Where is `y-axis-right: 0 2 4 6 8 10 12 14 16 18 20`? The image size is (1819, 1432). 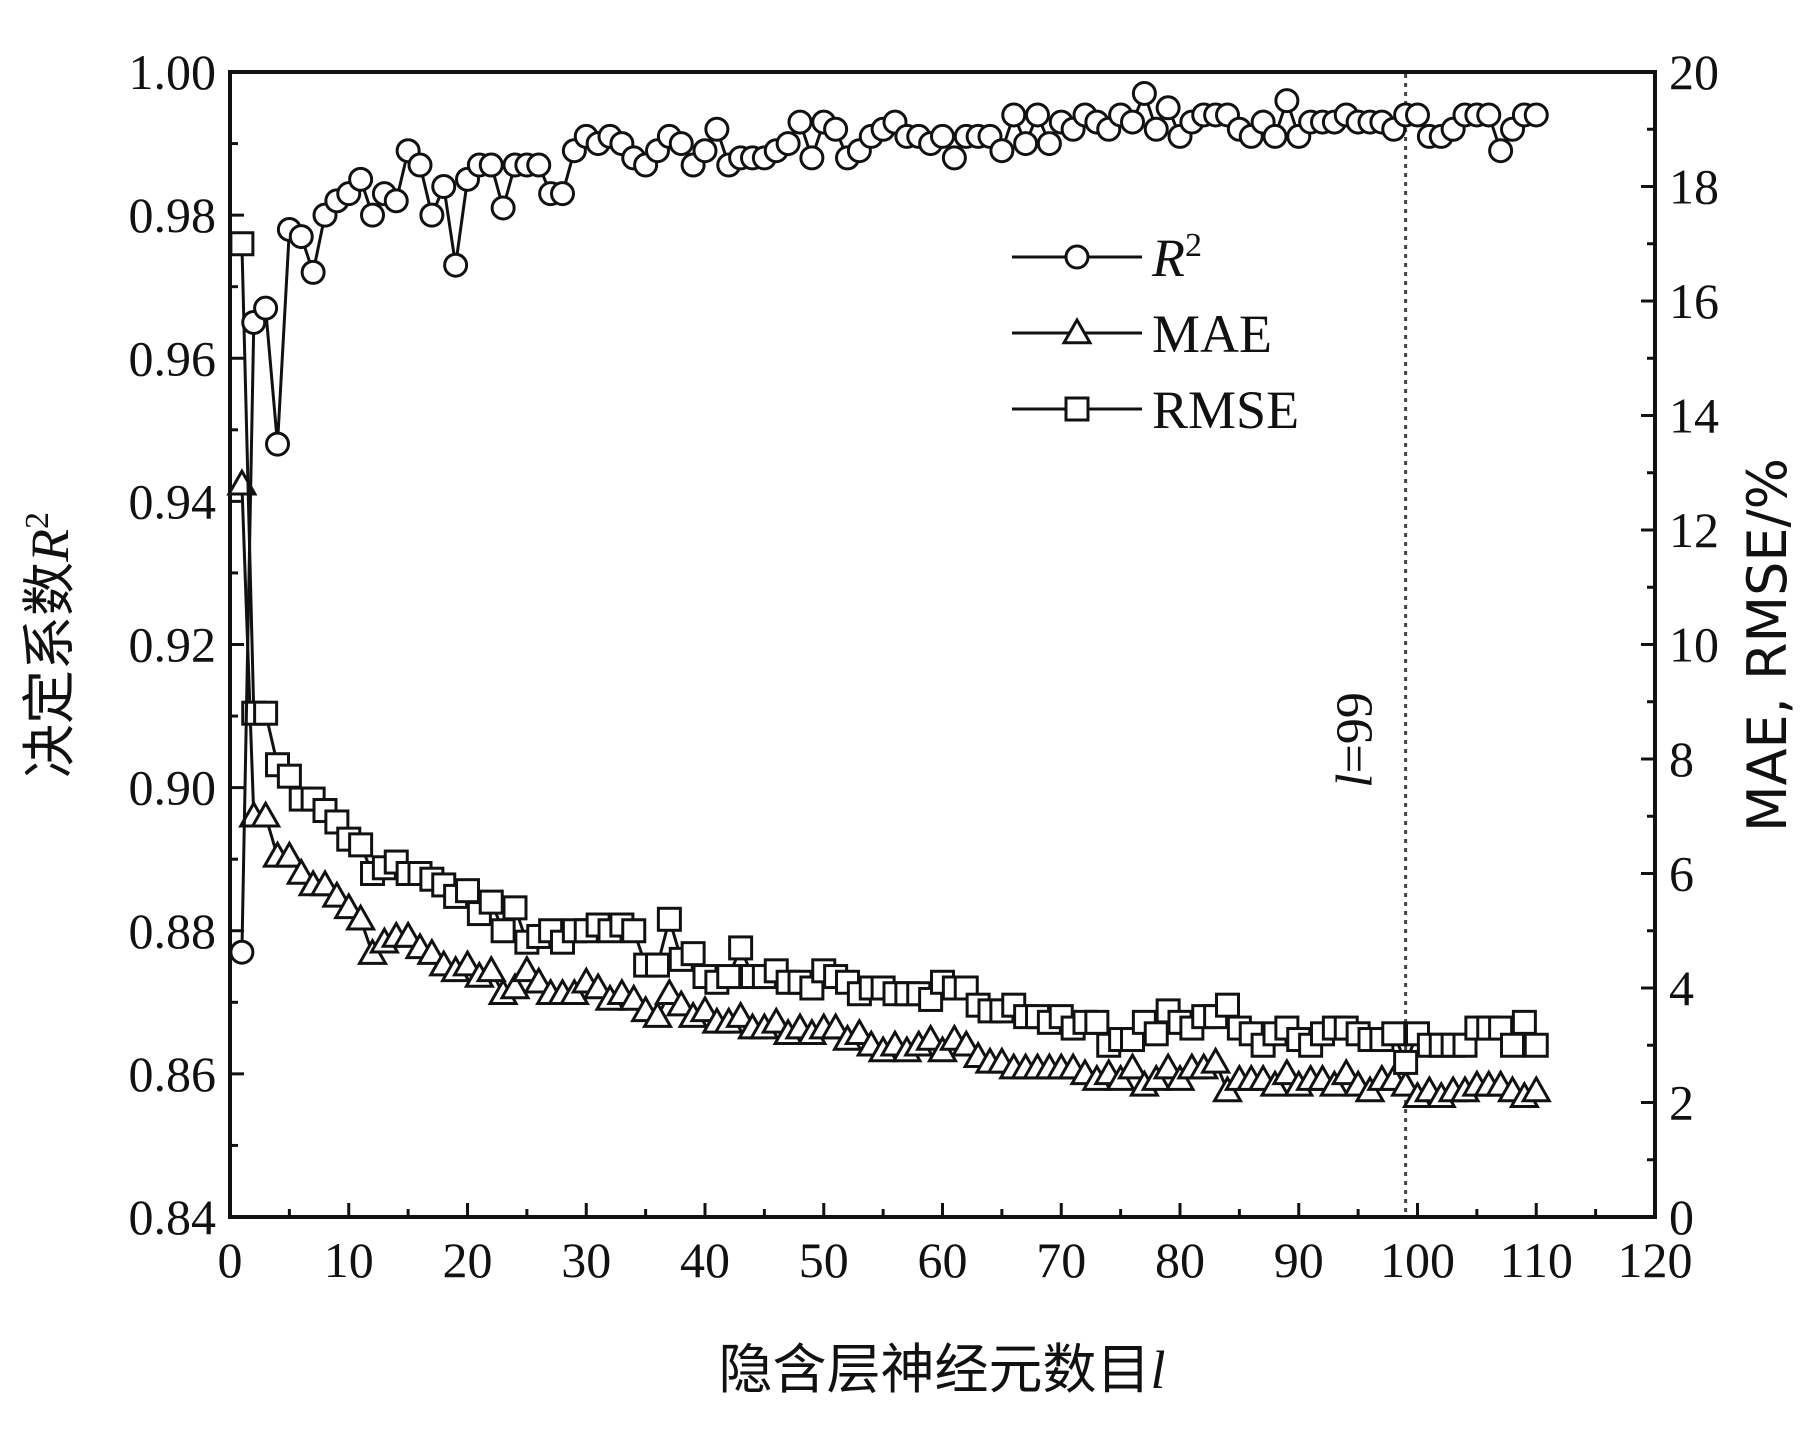 y-axis-right: 0 2 4 6 8 10 12 14 16 18 20 is located at coordinates (1680, 644).